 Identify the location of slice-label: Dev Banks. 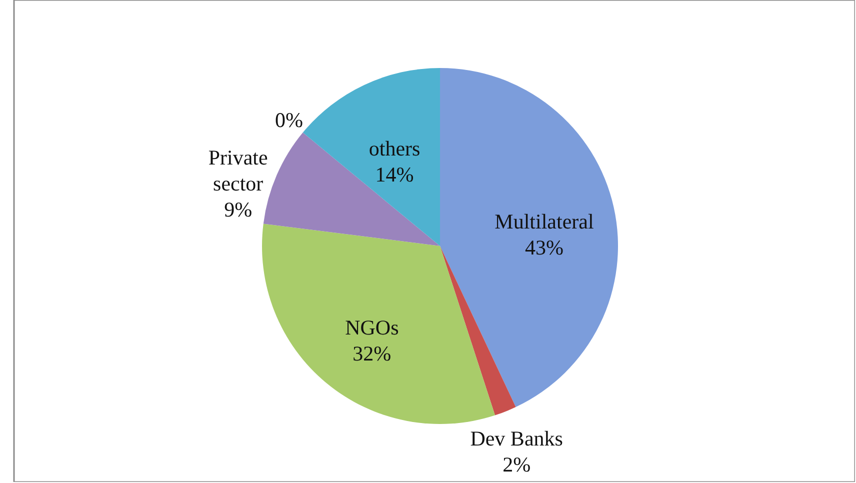
(516, 438).